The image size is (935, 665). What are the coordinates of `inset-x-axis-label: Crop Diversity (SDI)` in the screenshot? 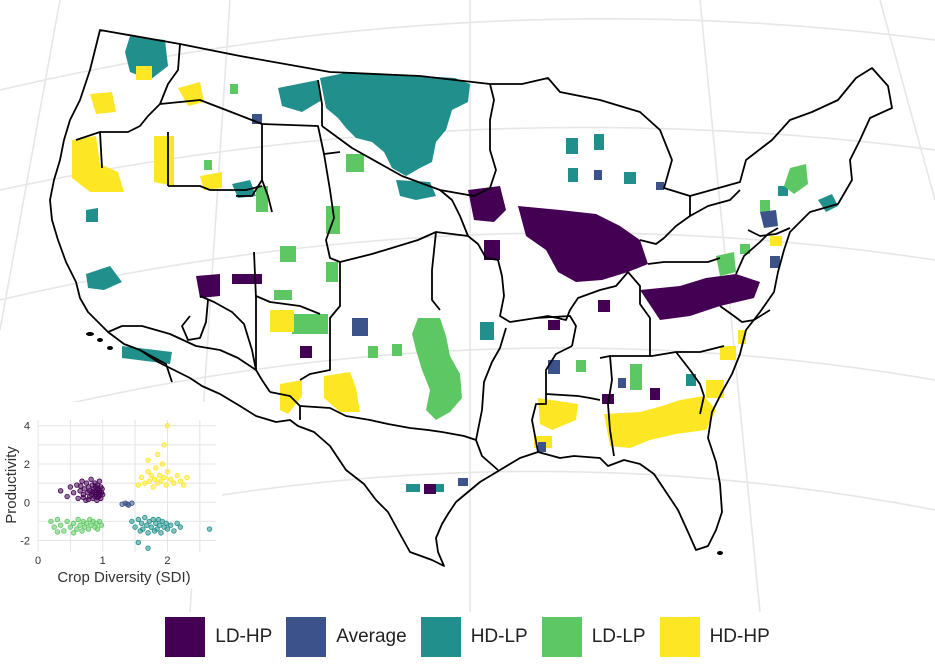 It's located at (123, 577).